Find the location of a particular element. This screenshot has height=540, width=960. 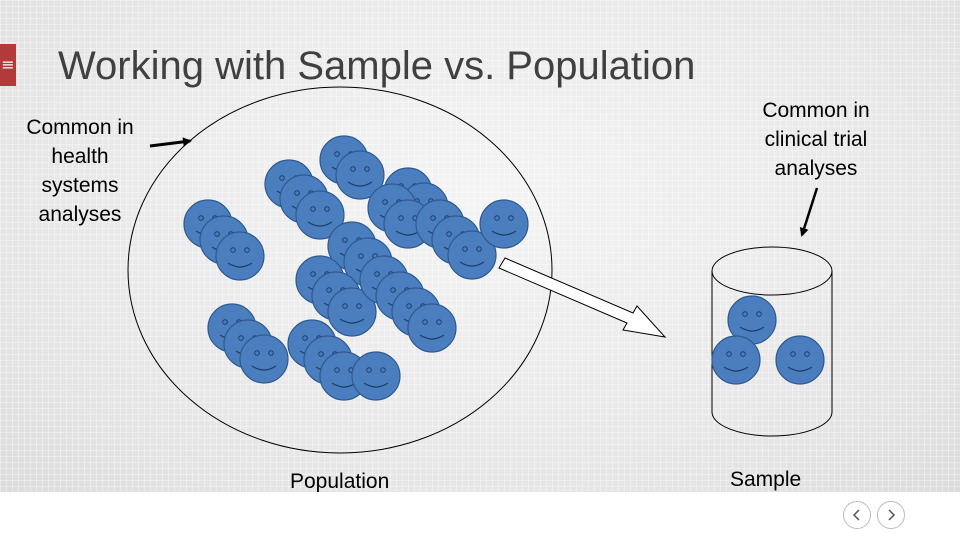

callout-right-line-1: Common in is located at coordinates (816, 110).